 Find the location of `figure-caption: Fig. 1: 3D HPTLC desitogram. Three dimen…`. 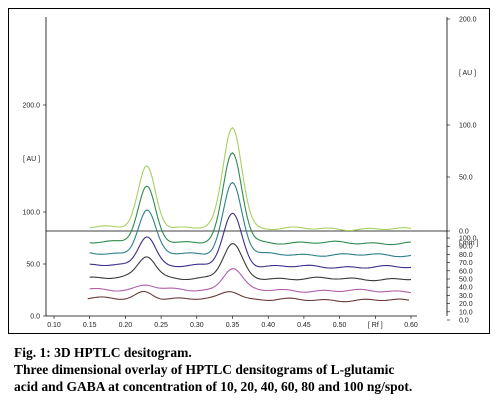

figure-caption: Fig. 1: 3D HPTLC desitogram. Three dimen… is located at coordinates (254, 369).